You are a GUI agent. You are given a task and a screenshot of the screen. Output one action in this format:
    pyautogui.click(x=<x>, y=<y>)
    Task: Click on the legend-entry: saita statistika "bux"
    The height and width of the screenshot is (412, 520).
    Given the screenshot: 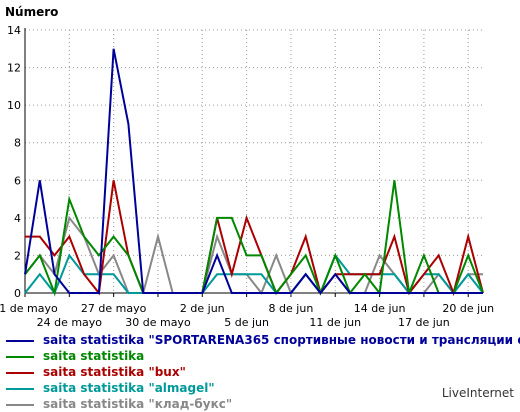 What is the action you would take?
    pyautogui.click(x=260, y=372)
    